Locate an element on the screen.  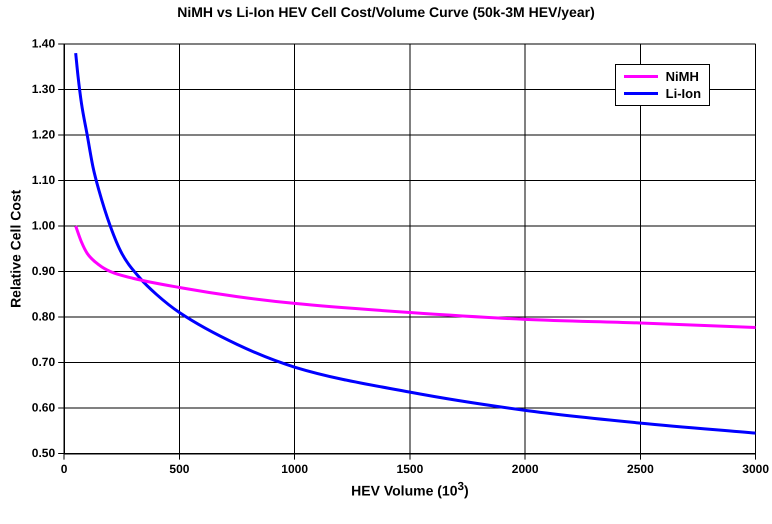
y-tick-label: 0.80 is located at coordinates (44, 316).